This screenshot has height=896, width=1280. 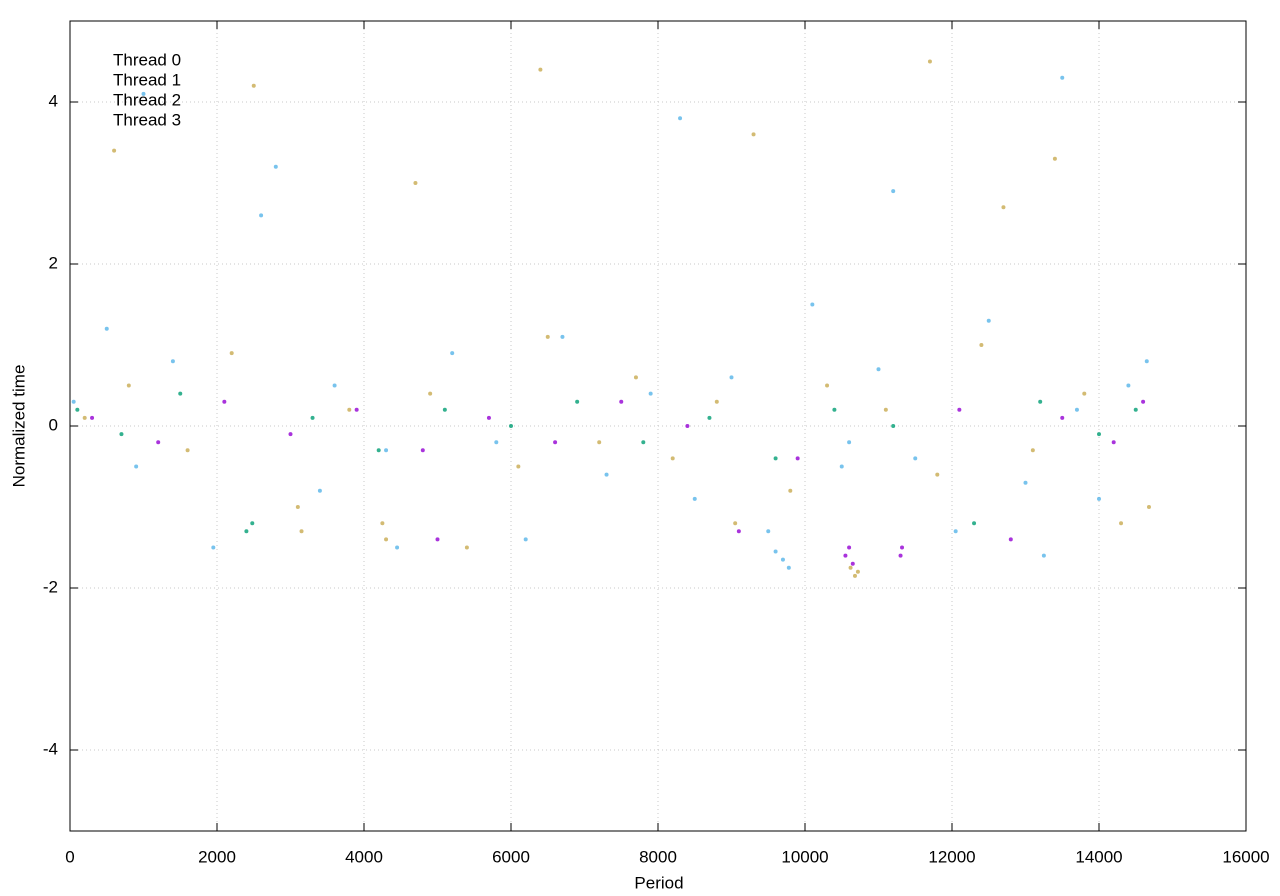 I want to click on y-tick-label: -2, so click(x=50, y=586).